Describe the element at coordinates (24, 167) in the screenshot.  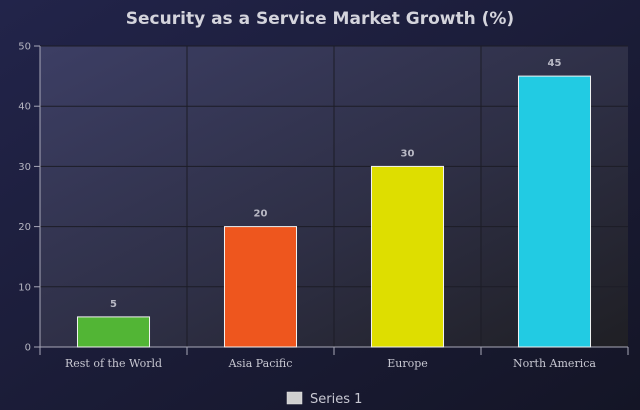
I see `y-tick-label: 30` at that location.